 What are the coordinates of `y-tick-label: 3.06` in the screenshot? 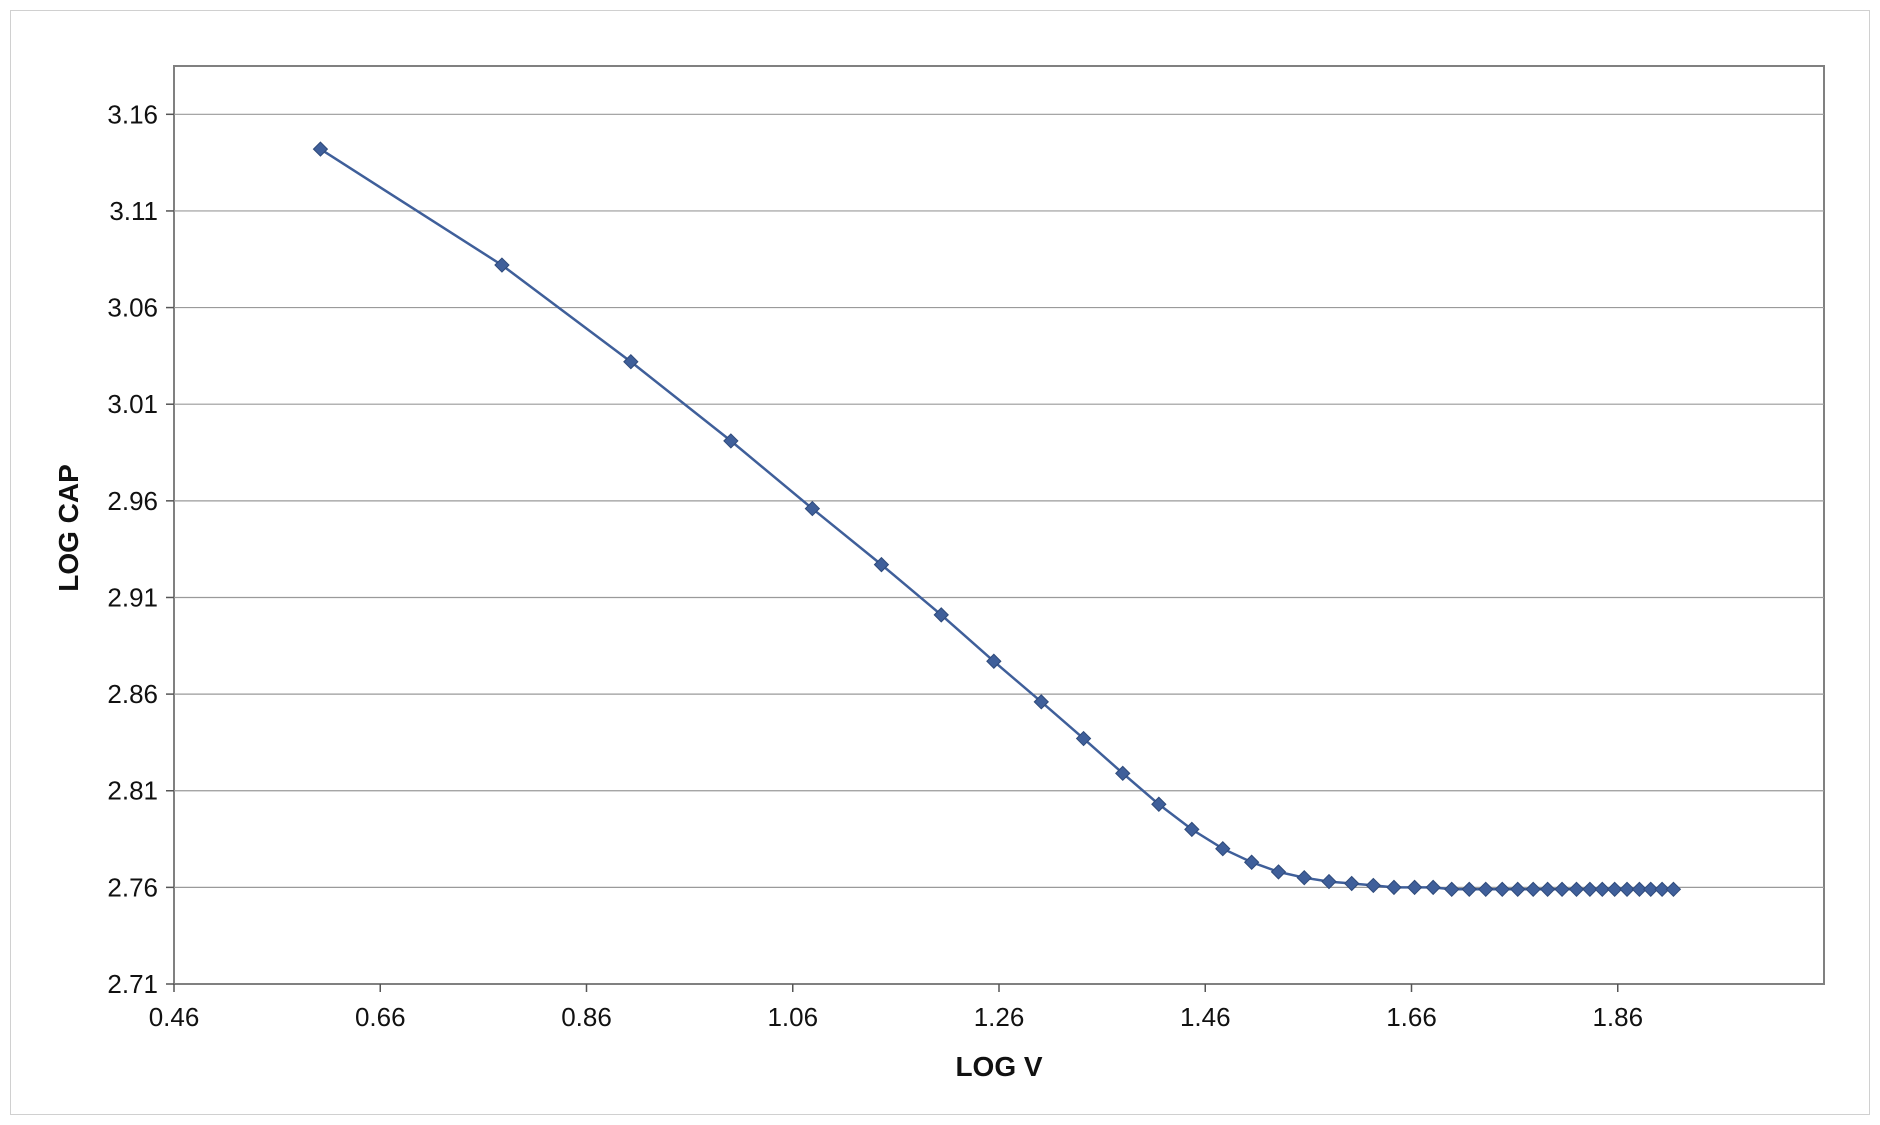 It's located at (132, 308).